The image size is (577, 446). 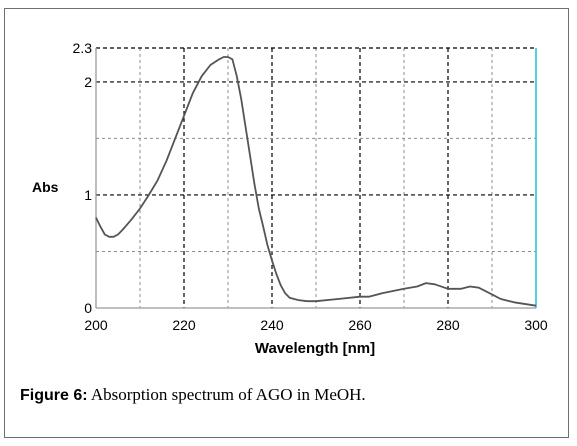 What do you see at coordinates (184, 325) in the screenshot?
I see `x-tick-label: 220` at bounding box center [184, 325].